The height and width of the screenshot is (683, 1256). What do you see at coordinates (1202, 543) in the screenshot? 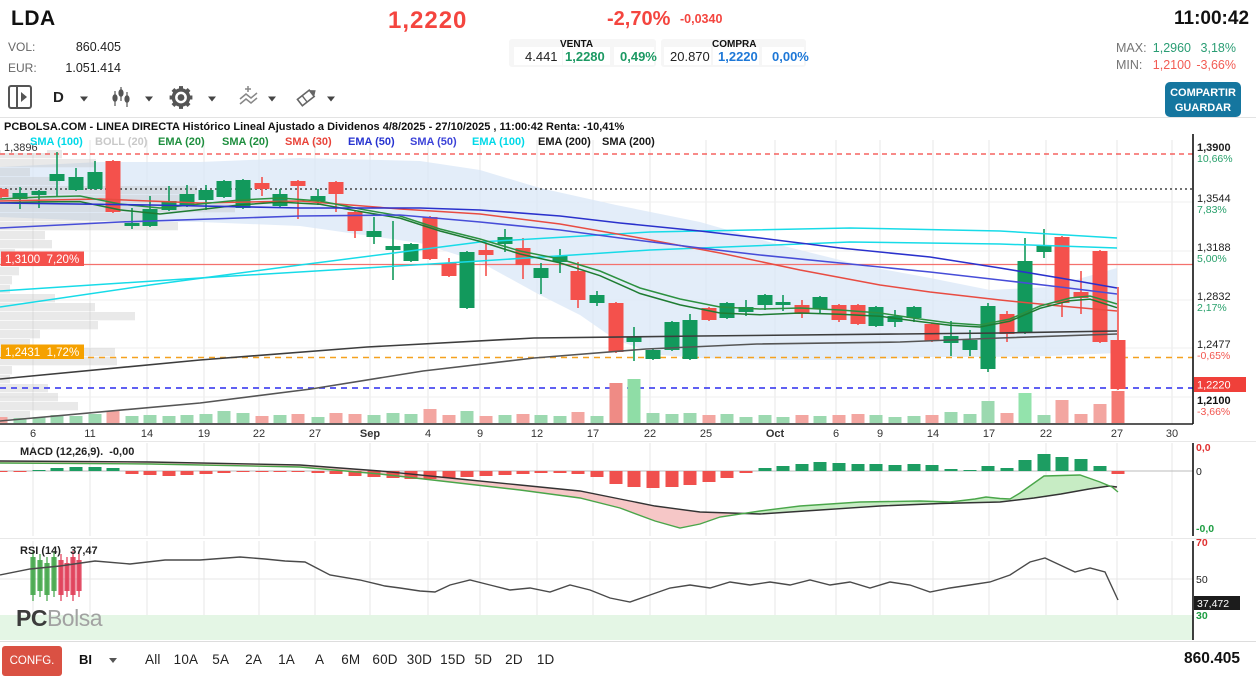
I see `svg-text: 70` at bounding box center [1202, 543].